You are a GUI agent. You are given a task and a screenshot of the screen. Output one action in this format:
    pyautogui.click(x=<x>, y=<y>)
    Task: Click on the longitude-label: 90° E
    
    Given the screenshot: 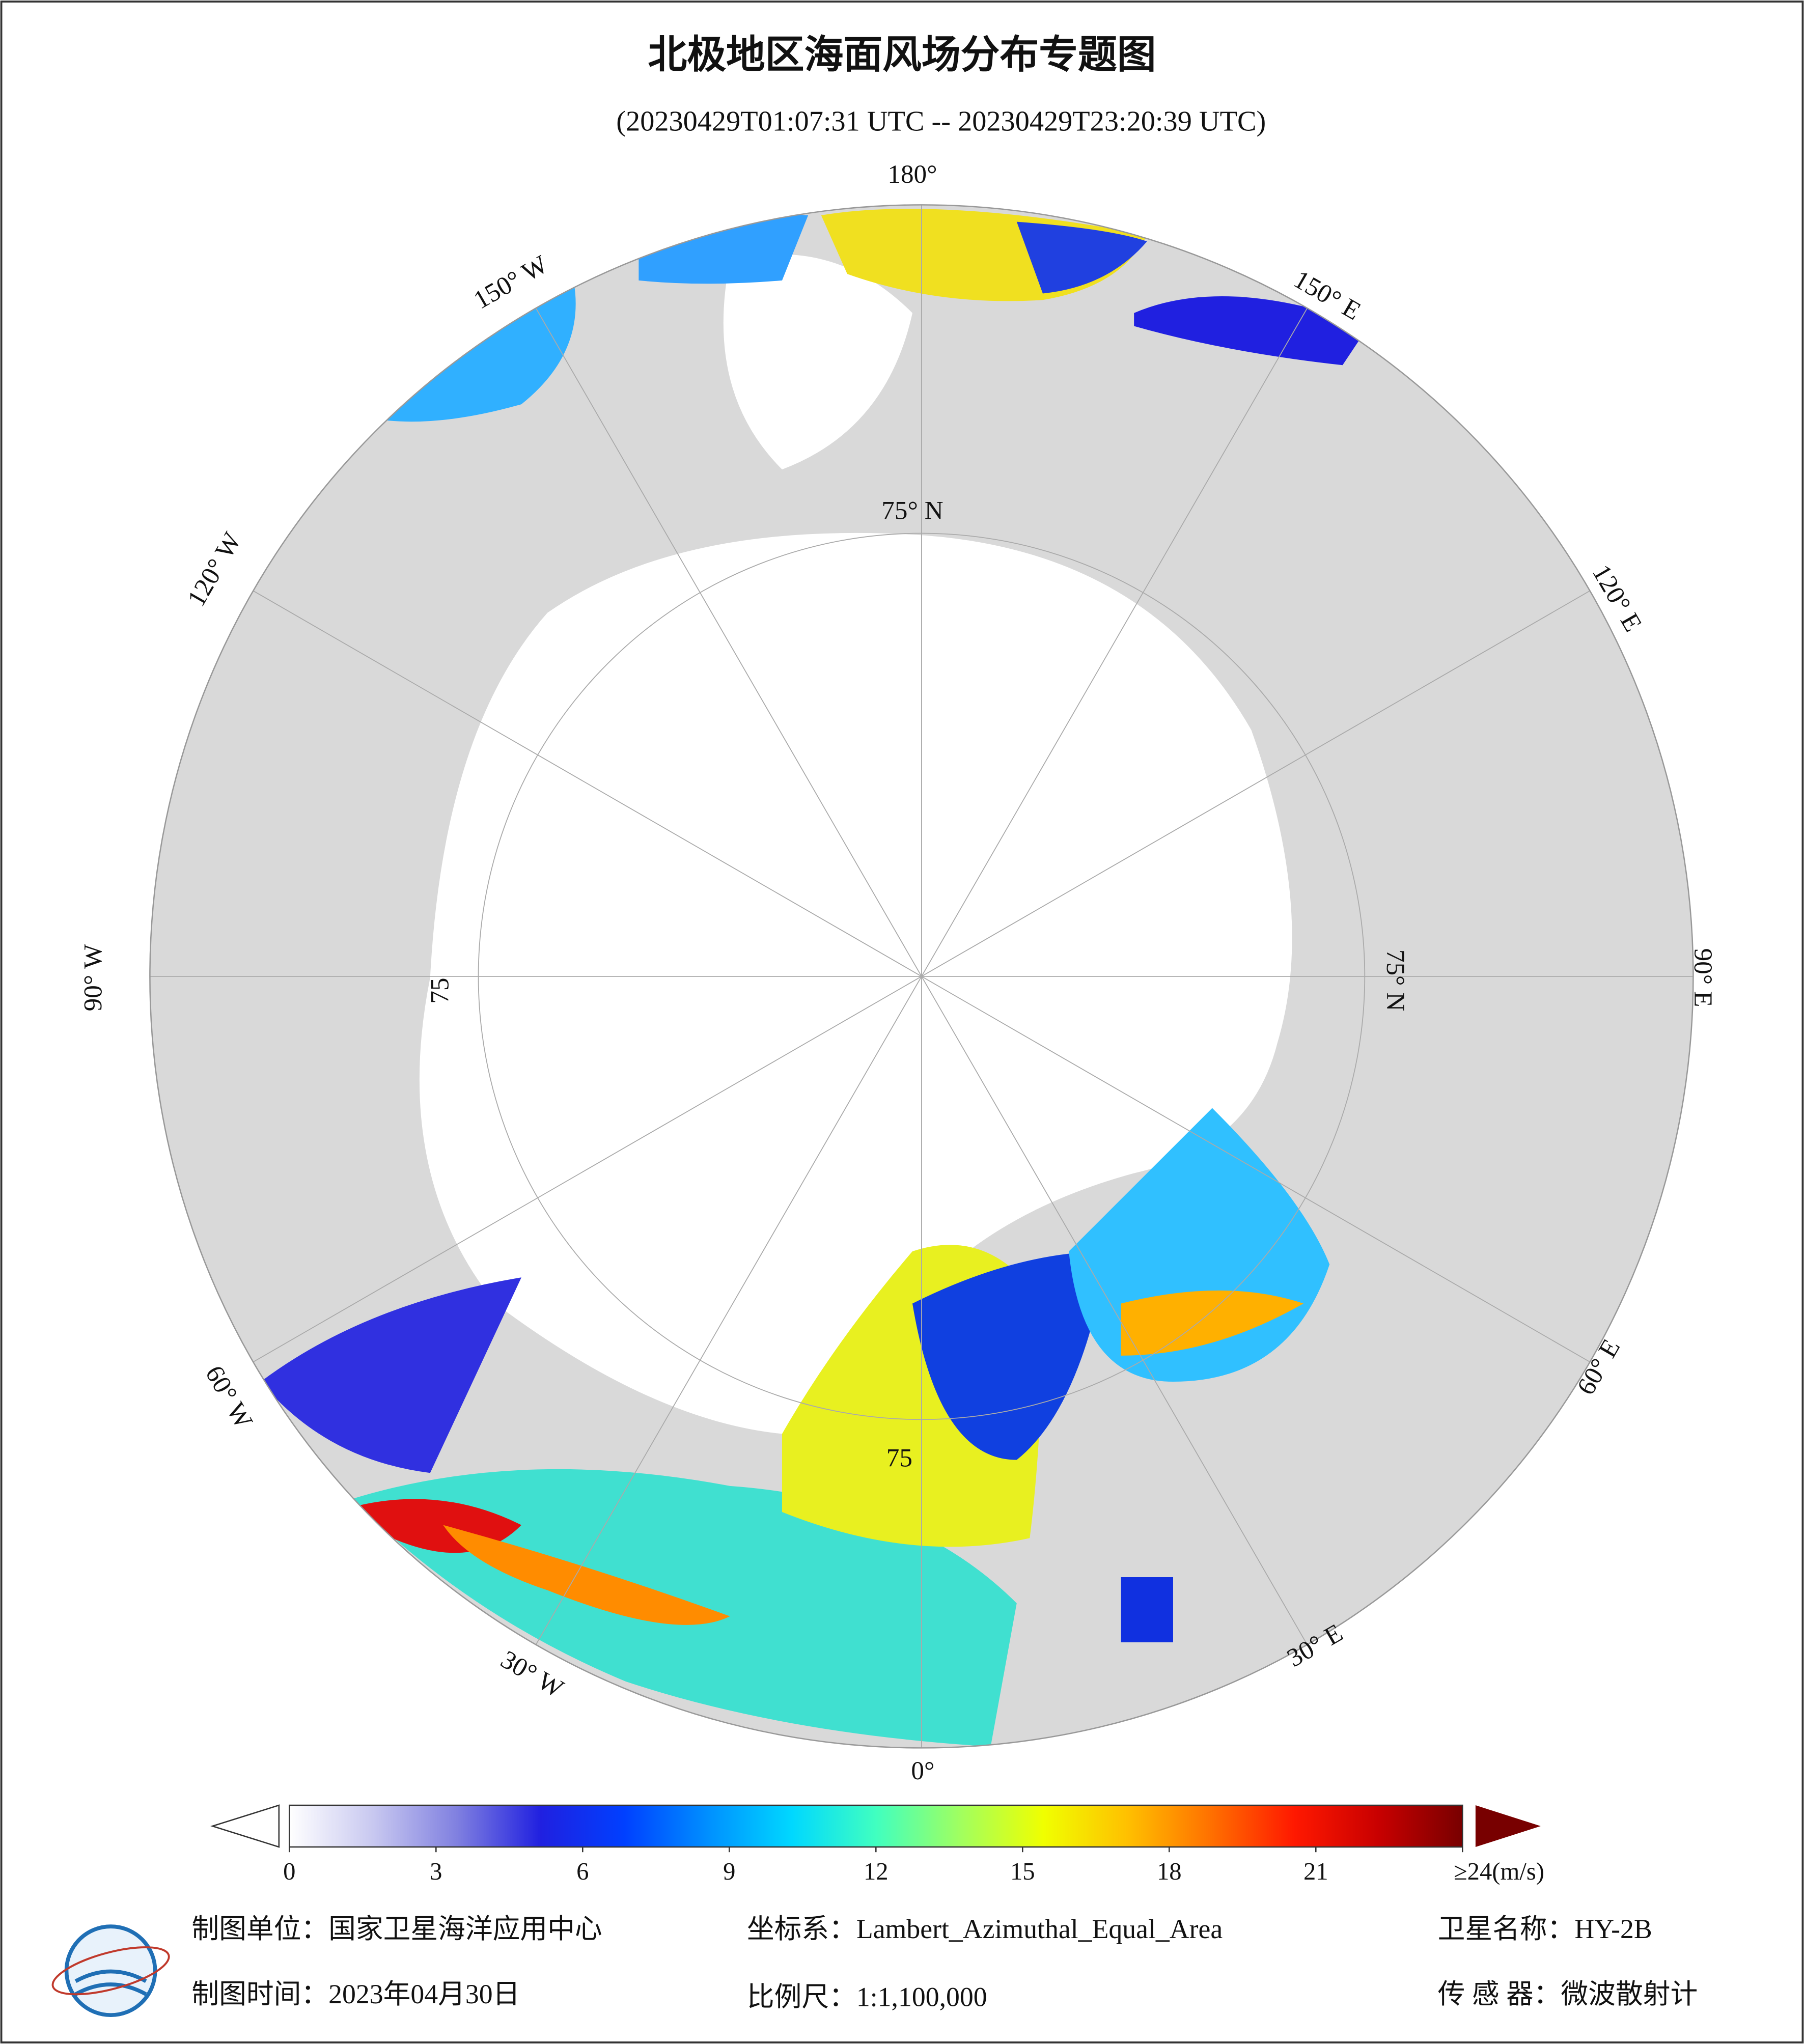 What is the action you would take?
    pyautogui.click(x=1702, y=977)
    